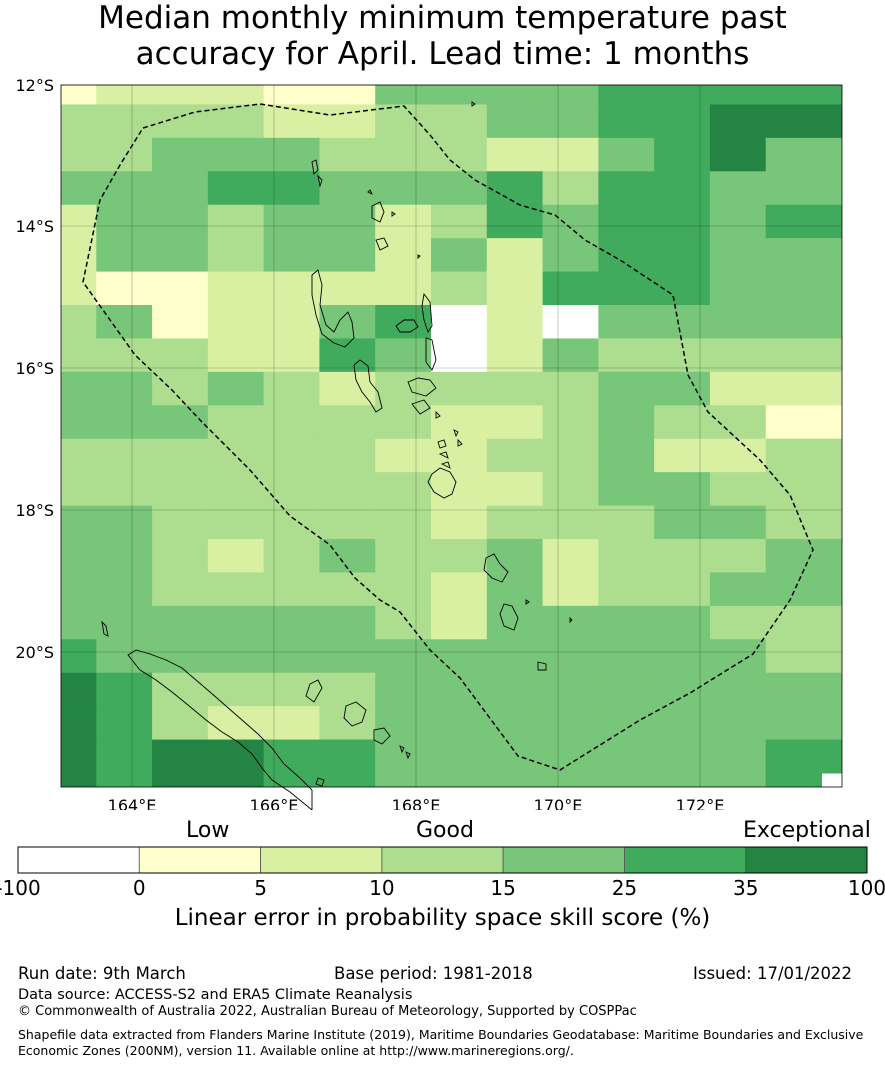  I want to click on colorbar-tick-label: 100, so click(866, 888).